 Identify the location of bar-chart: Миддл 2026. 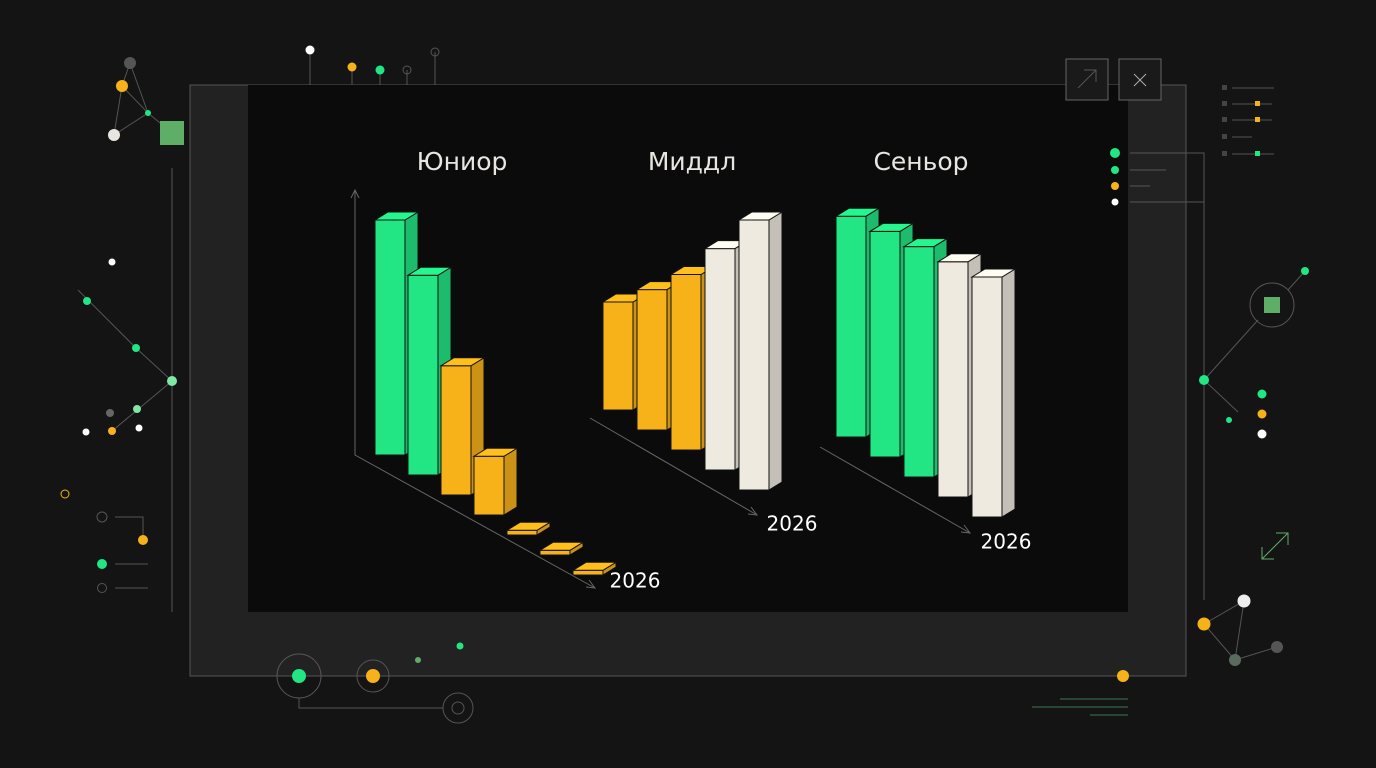
(703, 341).